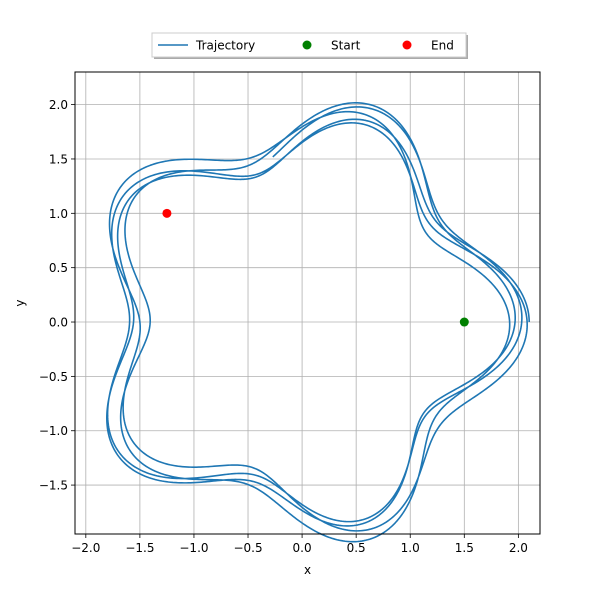 The height and width of the screenshot is (600, 600). I want to click on x-axis-ticks: −2.0 −1.5 −1.0 −0.5 0.0 0.5 1.0 1.5 2.0, so click(299, 544).